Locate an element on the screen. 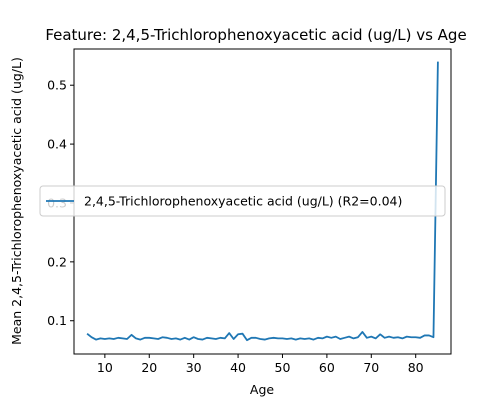 The height and width of the screenshot is (400, 500). x-tick-label: 50 is located at coordinates (283, 367).